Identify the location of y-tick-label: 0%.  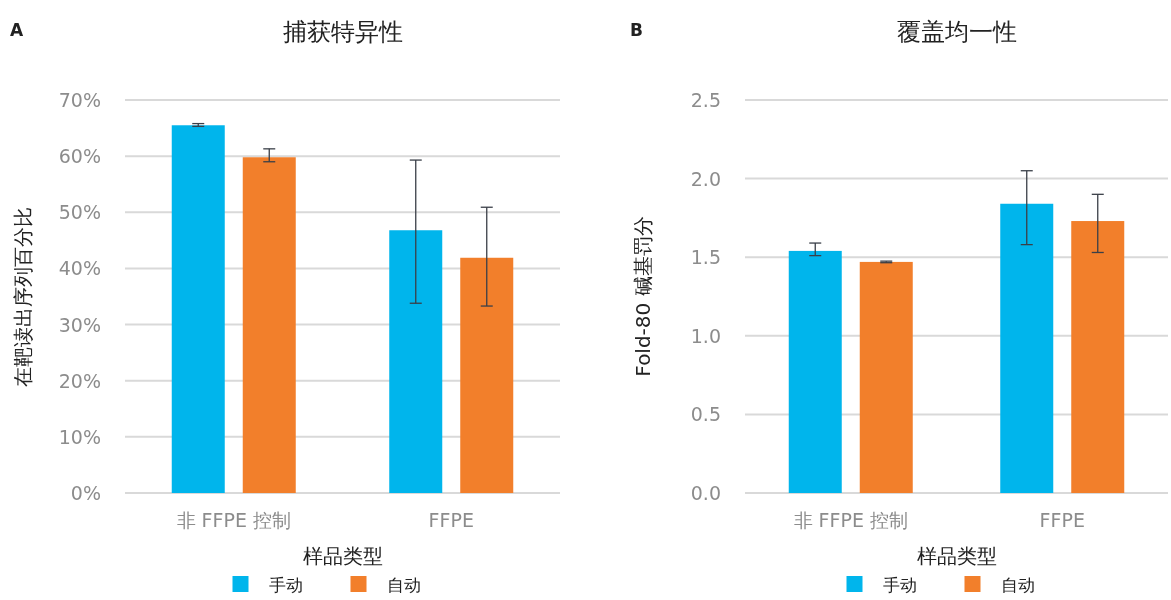
(85, 493).